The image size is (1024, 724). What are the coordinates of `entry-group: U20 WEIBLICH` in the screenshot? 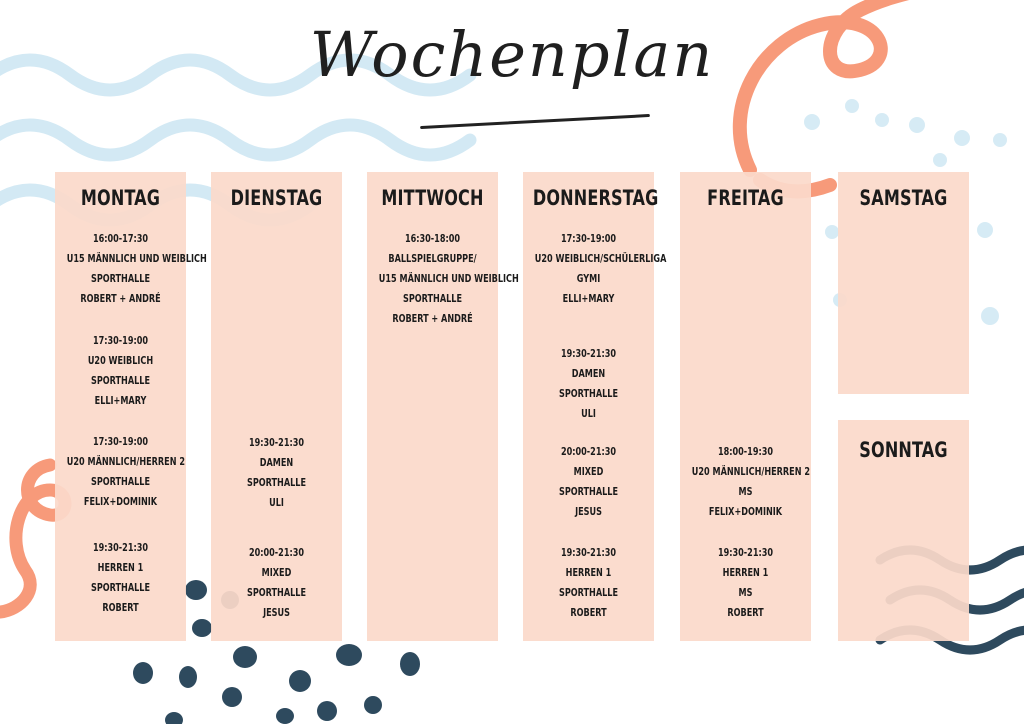 It's located at (120, 360).